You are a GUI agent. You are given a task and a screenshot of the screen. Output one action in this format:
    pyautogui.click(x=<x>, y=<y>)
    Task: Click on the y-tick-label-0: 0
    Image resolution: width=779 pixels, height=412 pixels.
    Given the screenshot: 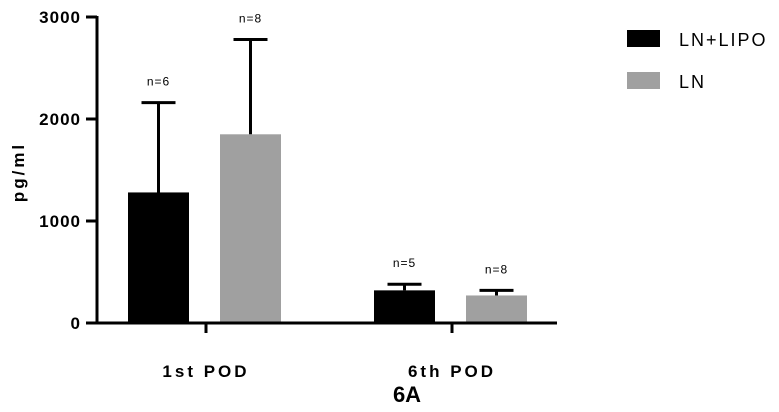 What is the action you would take?
    pyautogui.click(x=76, y=323)
    